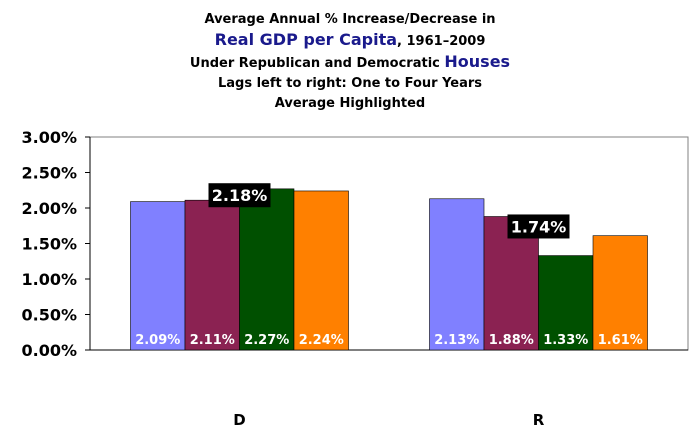 This screenshot has width=700, height=447. I want to click on title-line-4: Lags left to right: One to Four Years, so click(350, 83).